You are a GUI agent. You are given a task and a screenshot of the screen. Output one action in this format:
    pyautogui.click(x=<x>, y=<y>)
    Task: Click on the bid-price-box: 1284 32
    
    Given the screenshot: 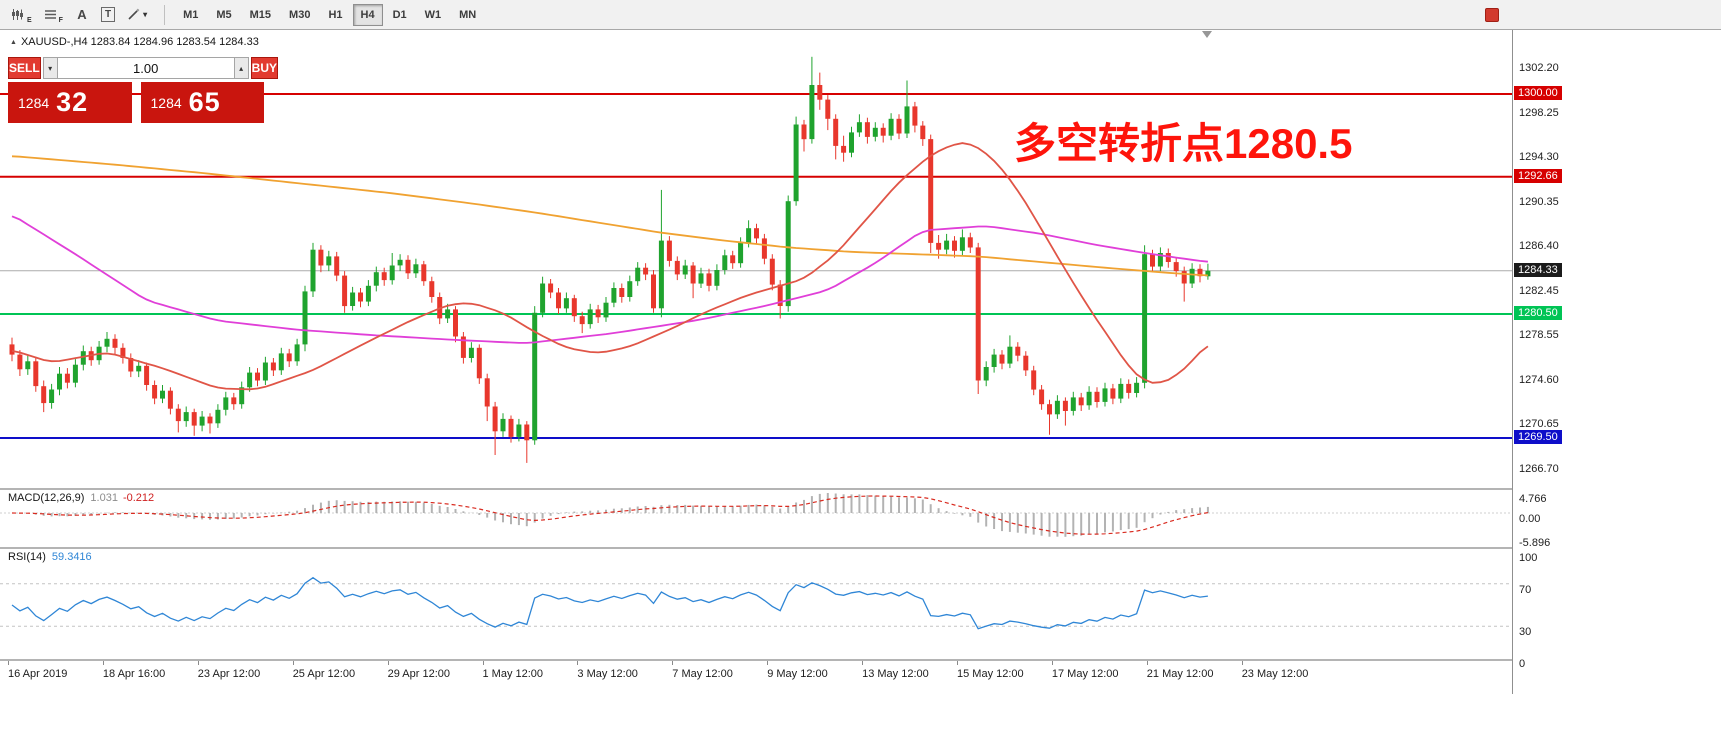 What is the action you would take?
    pyautogui.click(x=70, y=102)
    